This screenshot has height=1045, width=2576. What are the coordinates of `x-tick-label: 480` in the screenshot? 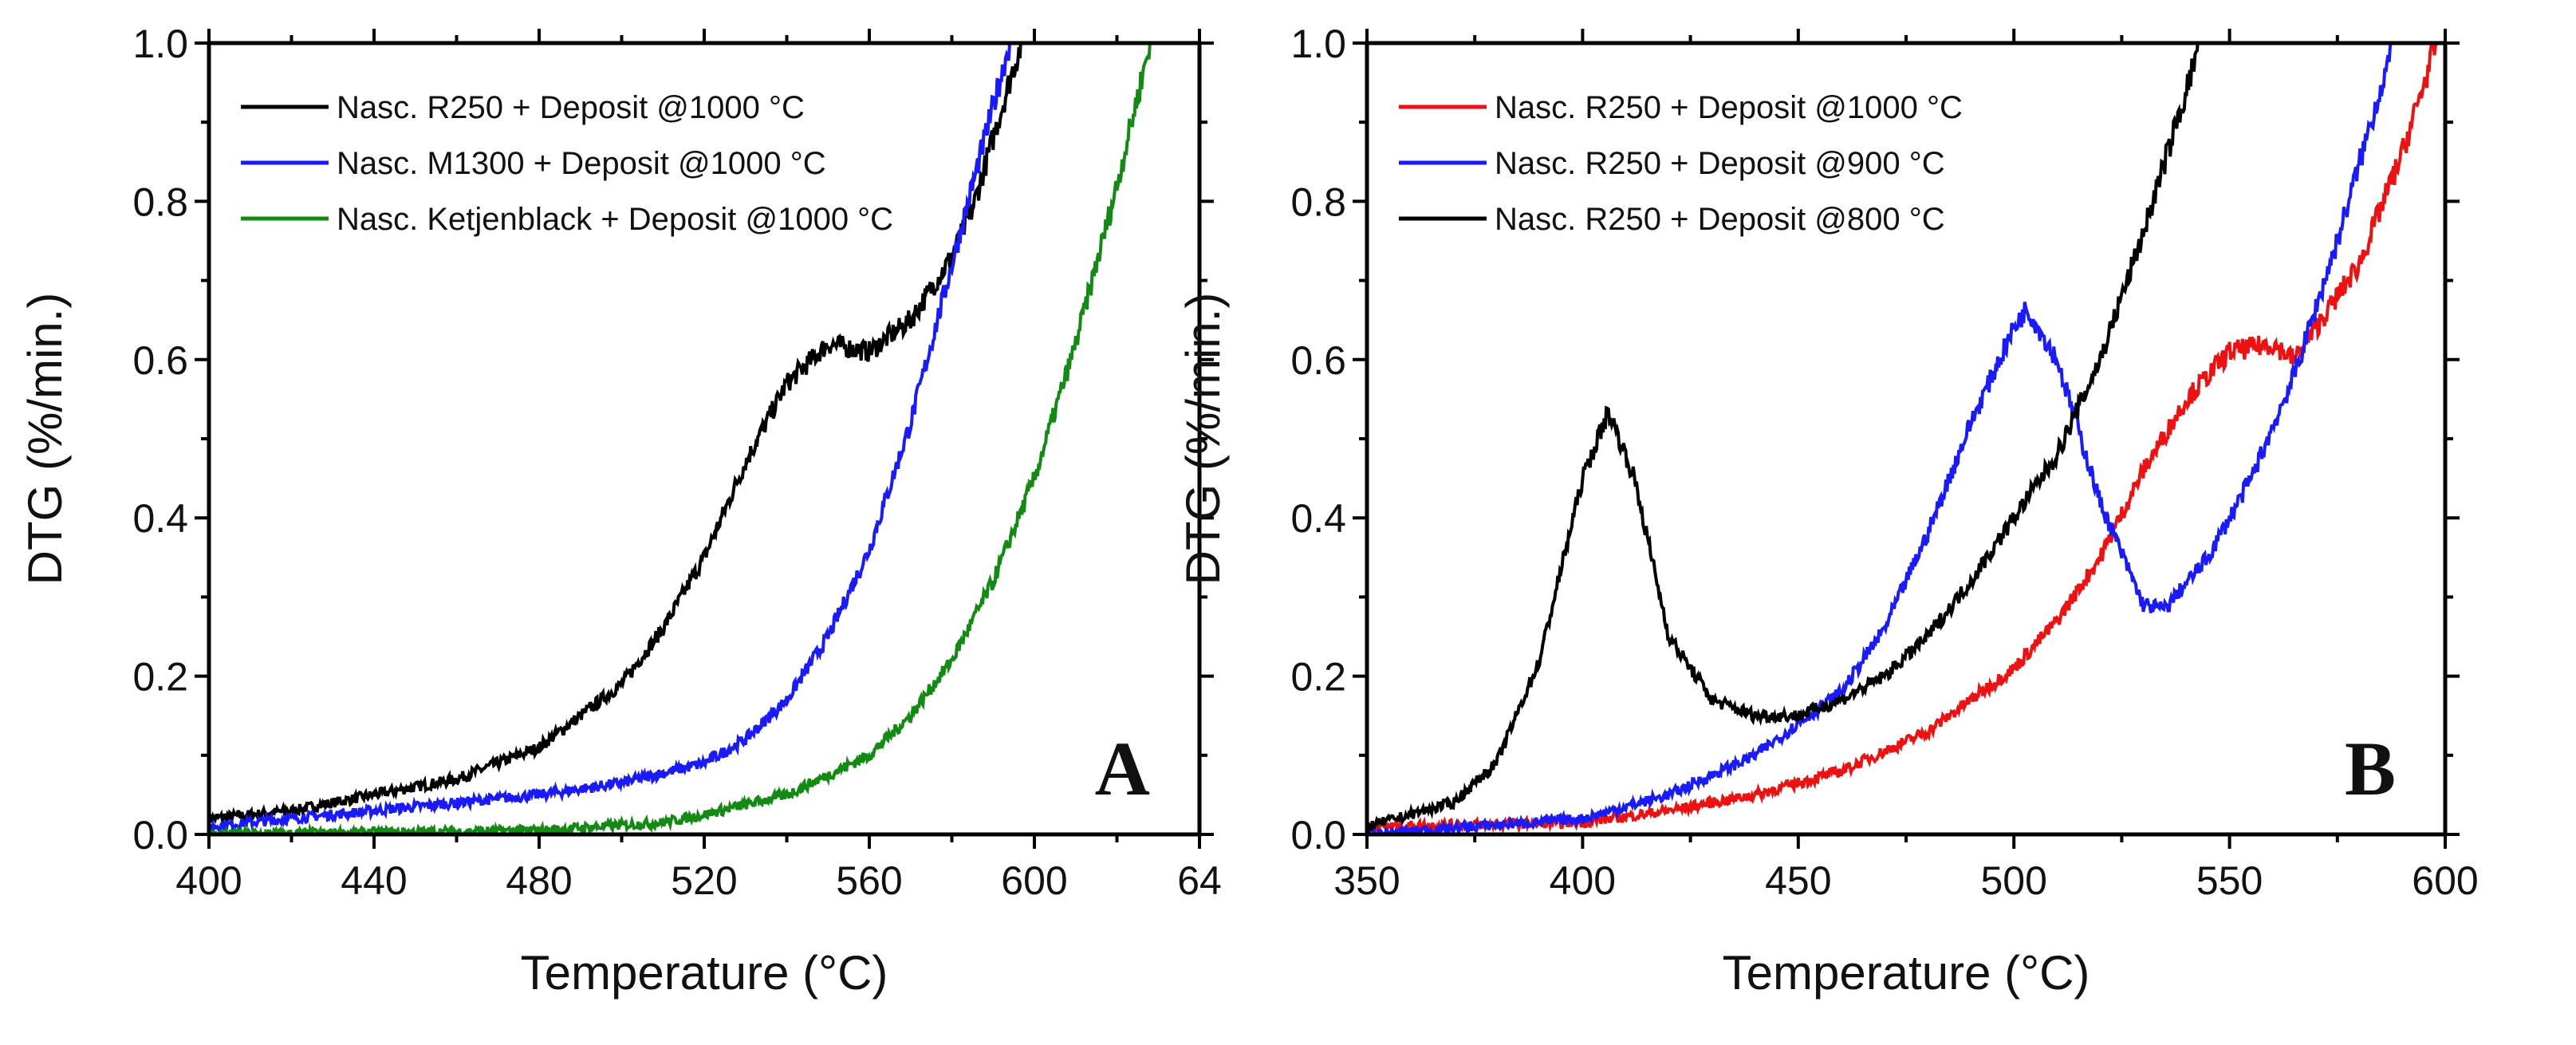 It's located at (539, 881).